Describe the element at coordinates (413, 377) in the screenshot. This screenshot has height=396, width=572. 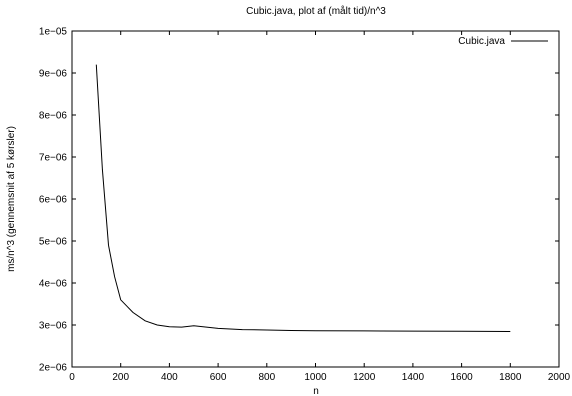
I see `x-tick-label: 1400` at that location.